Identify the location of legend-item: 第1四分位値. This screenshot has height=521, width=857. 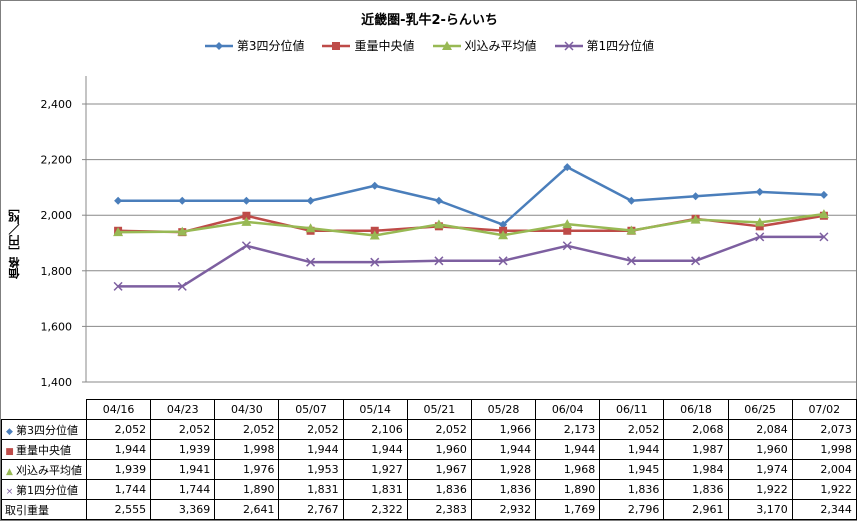
(604, 45).